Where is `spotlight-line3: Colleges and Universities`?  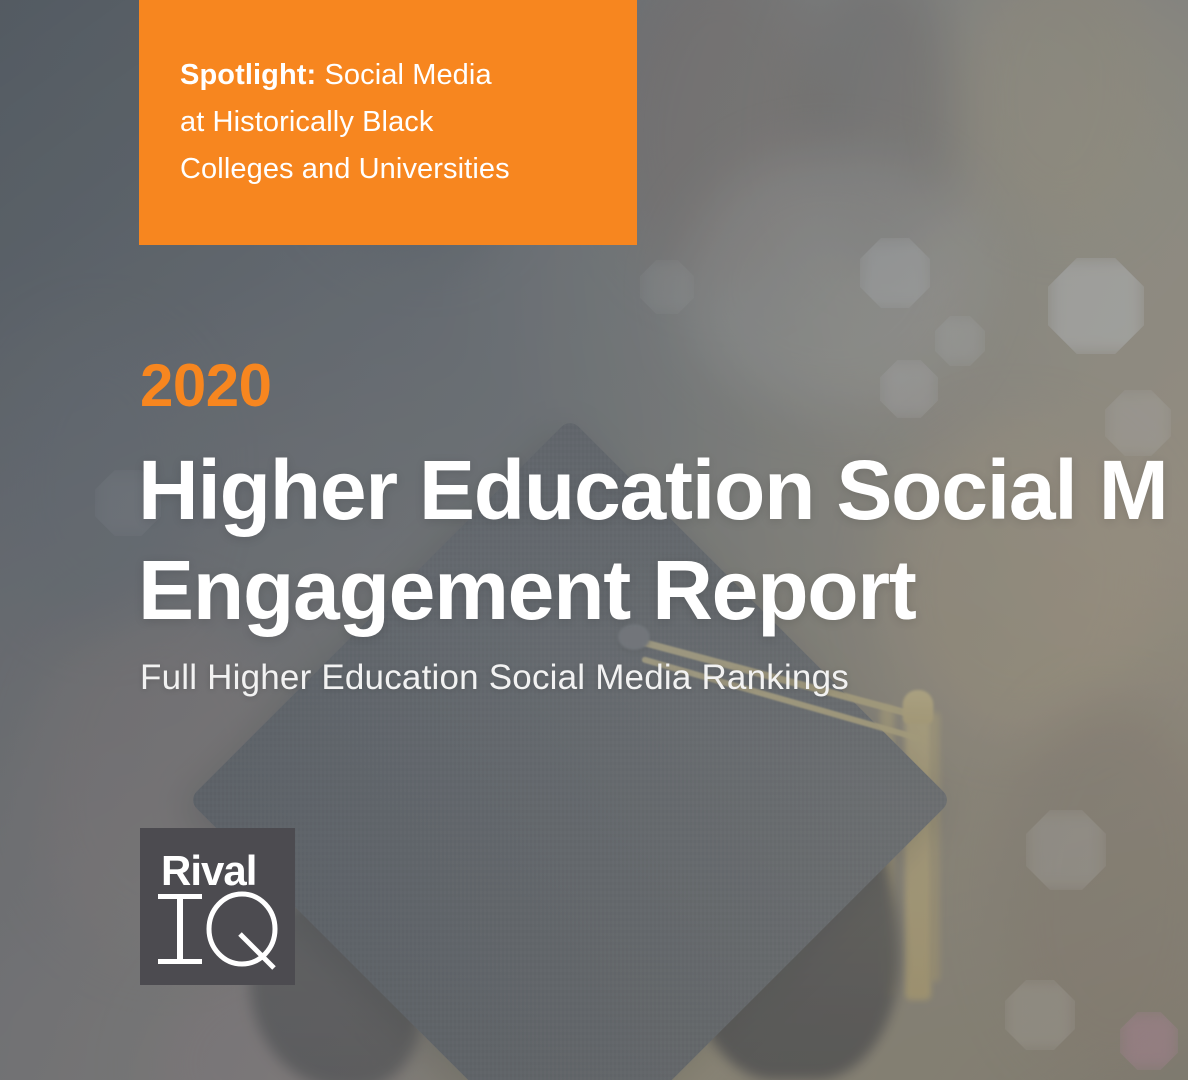
spotlight-line3: Colleges and Universities is located at coordinates (345, 169).